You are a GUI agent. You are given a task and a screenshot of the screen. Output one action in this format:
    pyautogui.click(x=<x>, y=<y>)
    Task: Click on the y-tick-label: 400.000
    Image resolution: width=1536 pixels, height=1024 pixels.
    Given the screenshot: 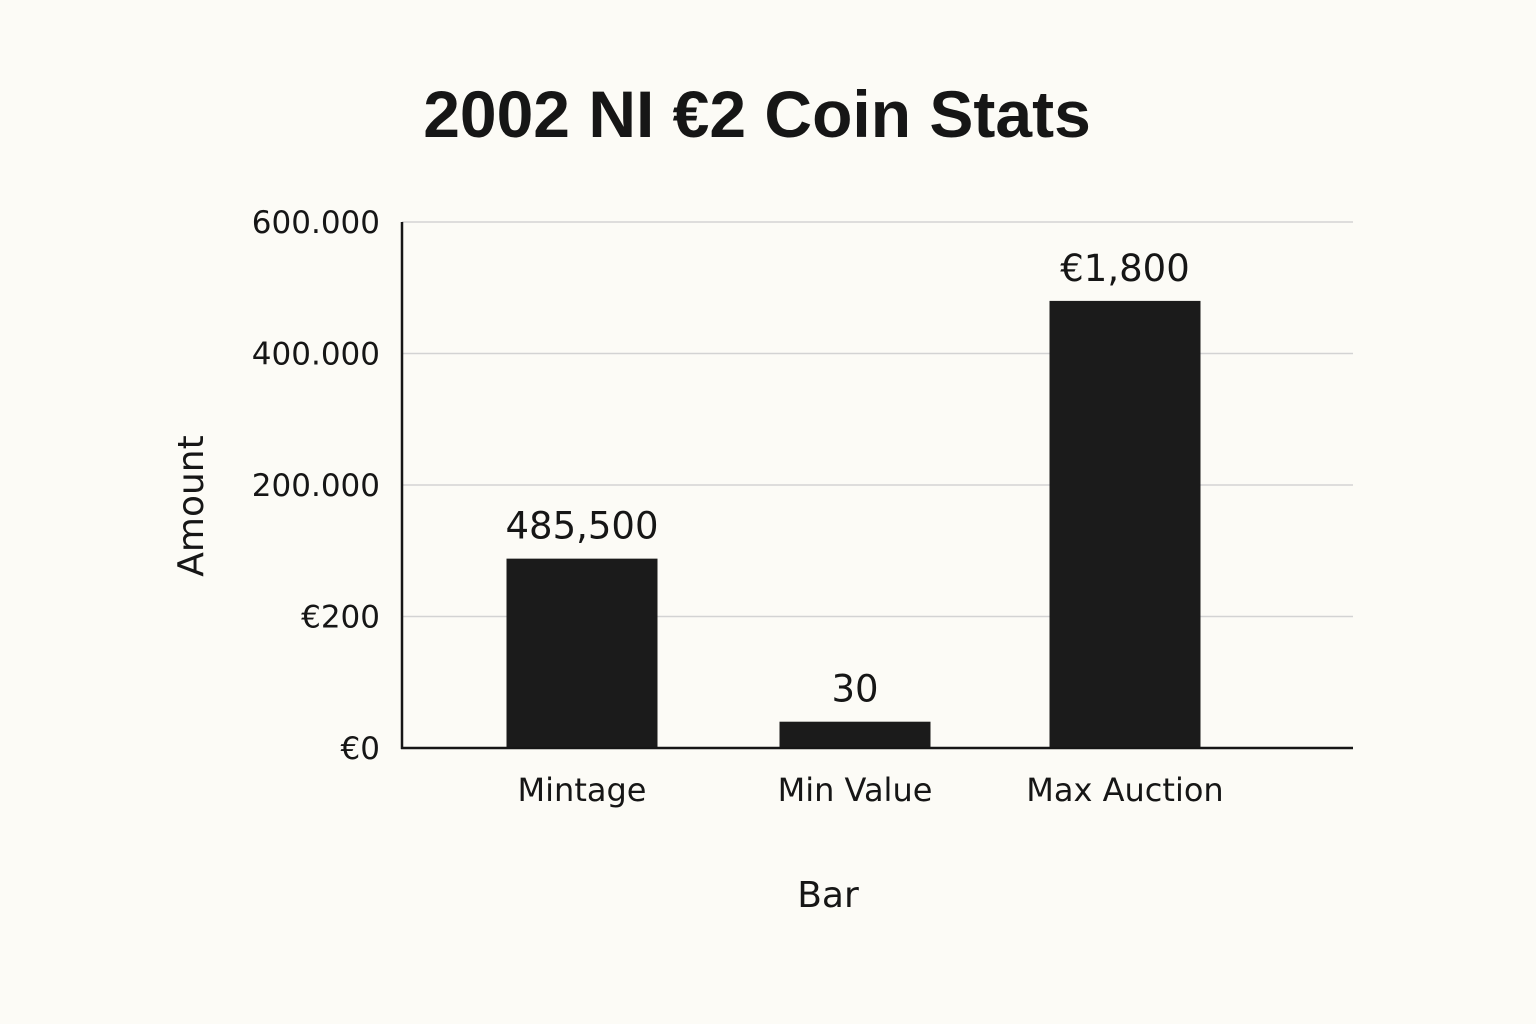 What is the action you would take?
    pyautogui.click(x=316, y=355)
    